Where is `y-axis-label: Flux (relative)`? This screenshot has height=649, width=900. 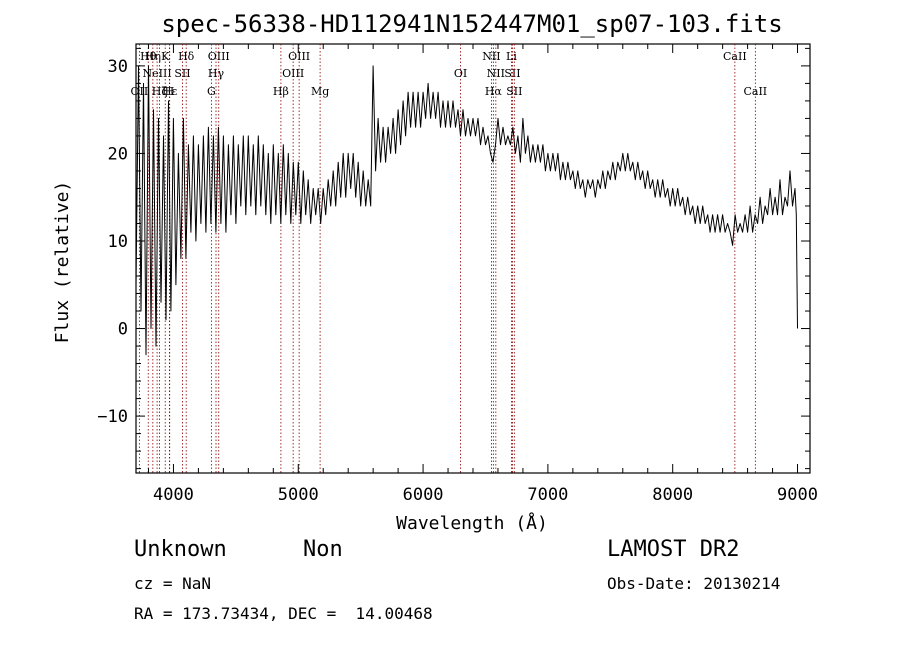 y-axis-label: Flux (relative) is located at coordinates (62, 262).